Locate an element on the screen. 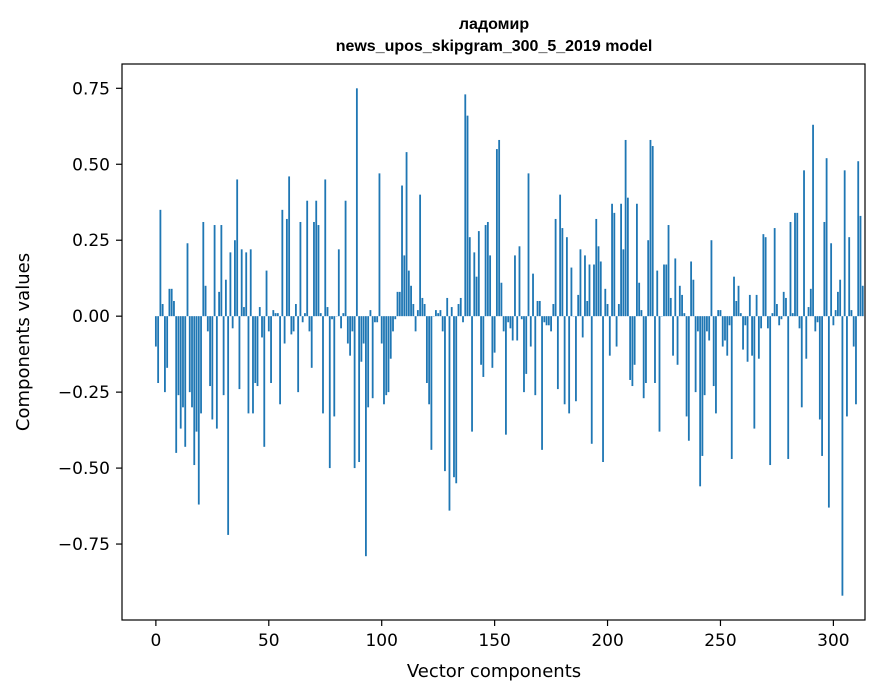 This screenshot has height=696, width=880. x-tick-label: 150 is located at coordinates (494, 641).